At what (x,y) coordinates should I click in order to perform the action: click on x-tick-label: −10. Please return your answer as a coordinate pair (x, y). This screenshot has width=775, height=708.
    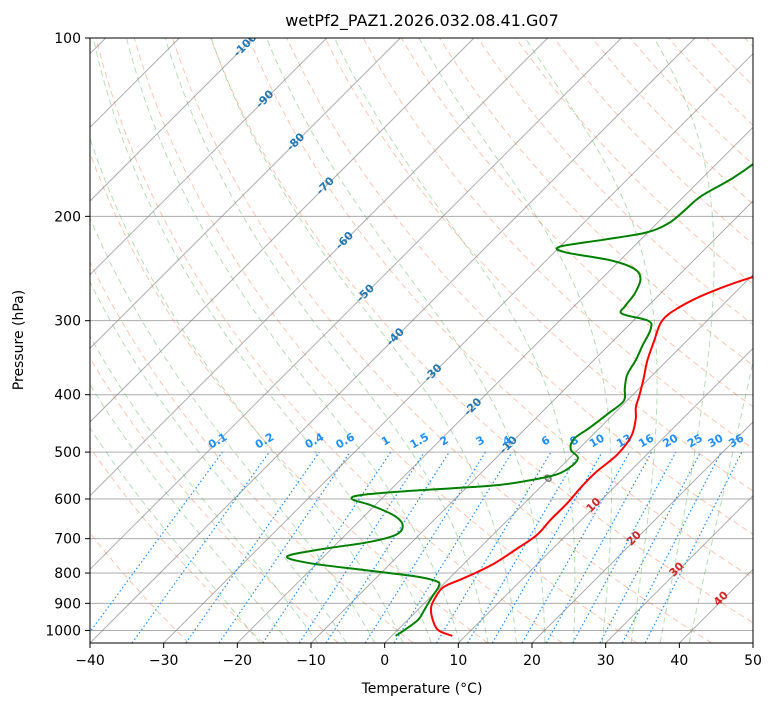
    Looking at the image, I should click on (311, 661).